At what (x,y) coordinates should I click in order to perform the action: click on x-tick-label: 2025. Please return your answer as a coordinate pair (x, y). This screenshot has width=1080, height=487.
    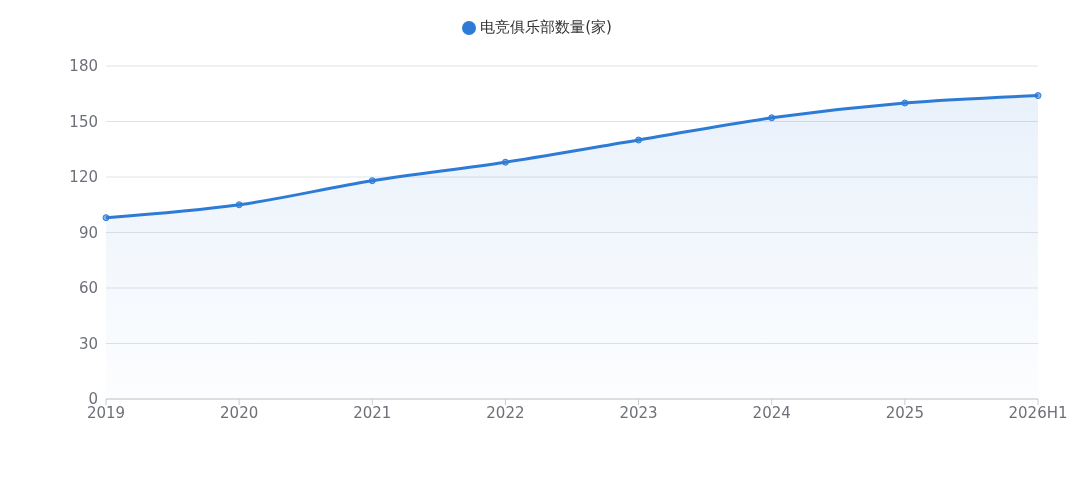
    Looking at the image, I should click on (904, 412).